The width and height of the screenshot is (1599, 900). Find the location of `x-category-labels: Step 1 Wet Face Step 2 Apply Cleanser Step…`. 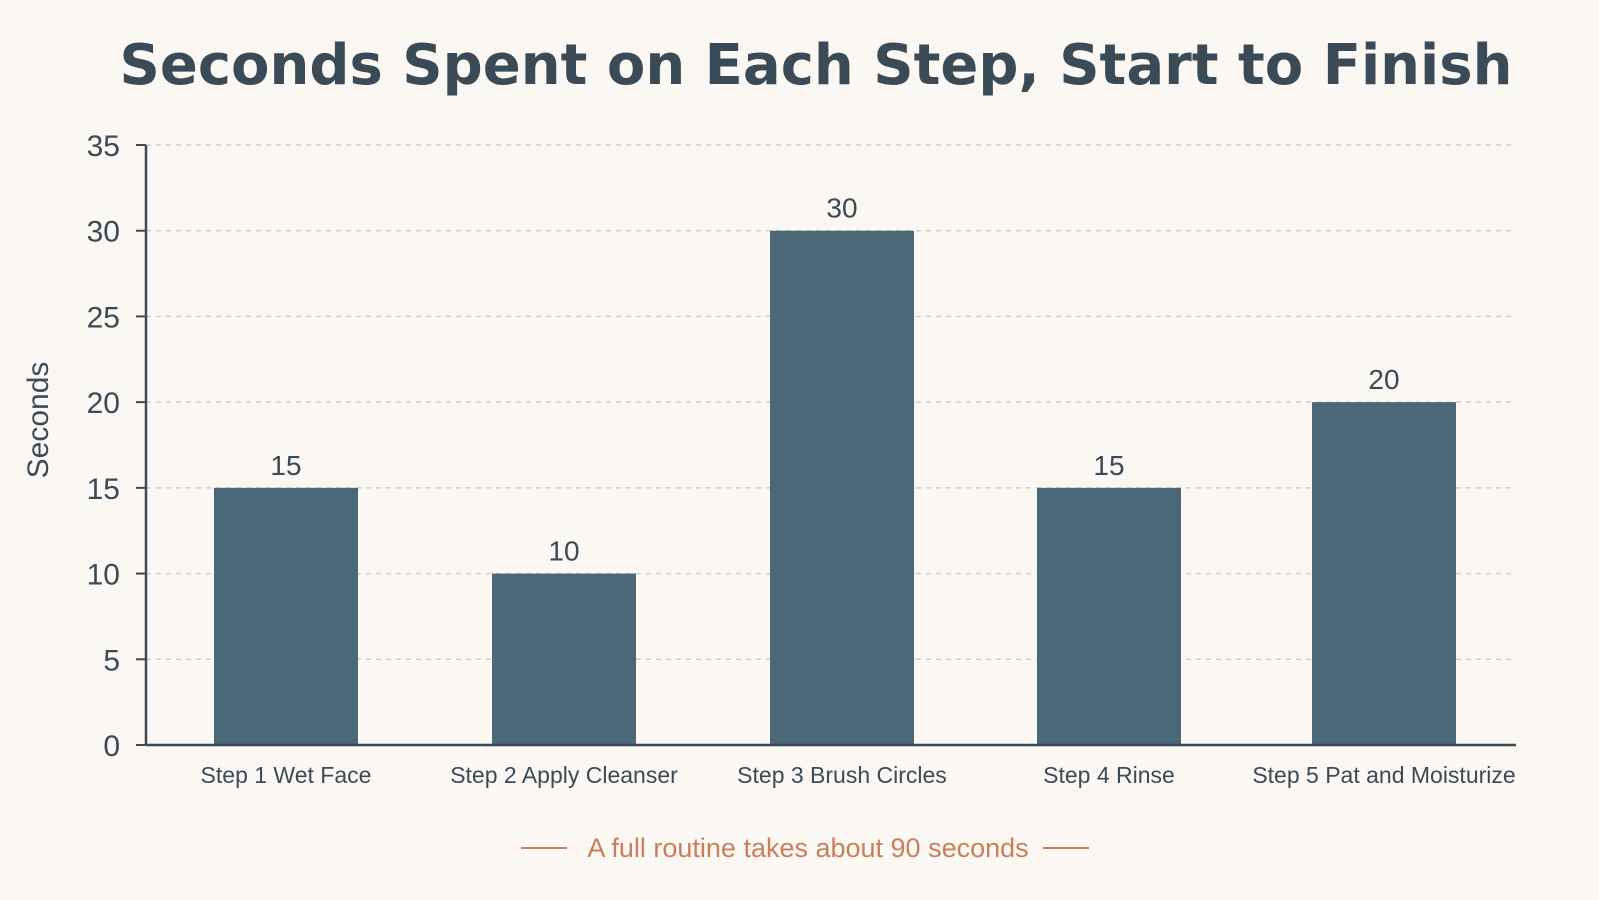

x-category-labels: Step 1 Wet Face Step 2 Apply Cleanser Step… is located at coordinates (858, 775).